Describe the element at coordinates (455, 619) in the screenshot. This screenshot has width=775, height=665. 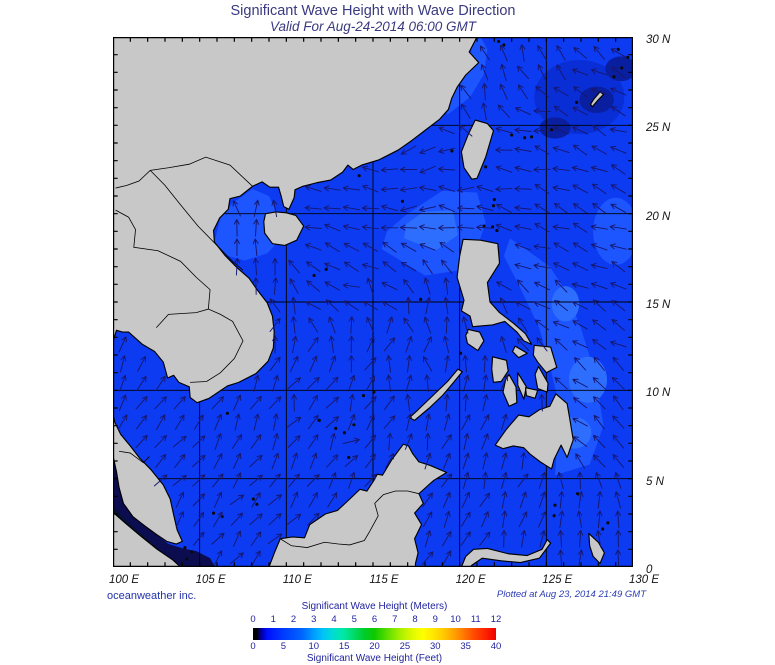
I see `meters-tick-10: 10` at that location.